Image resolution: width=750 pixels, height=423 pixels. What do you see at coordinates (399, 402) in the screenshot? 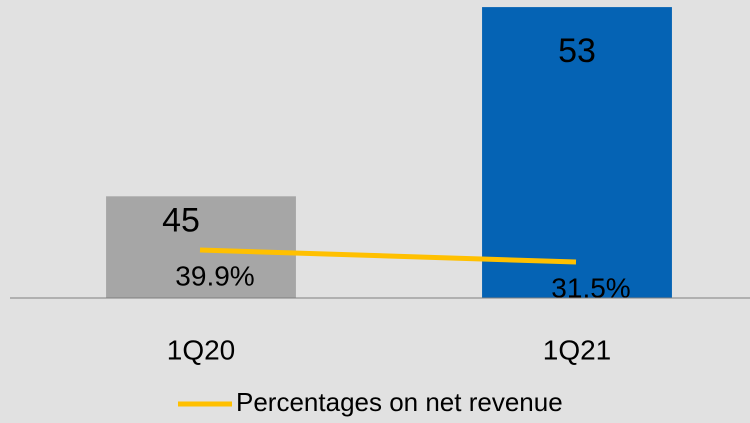
I see `legend-label: Percentages on net revenue` at bounding box center [399, 402].